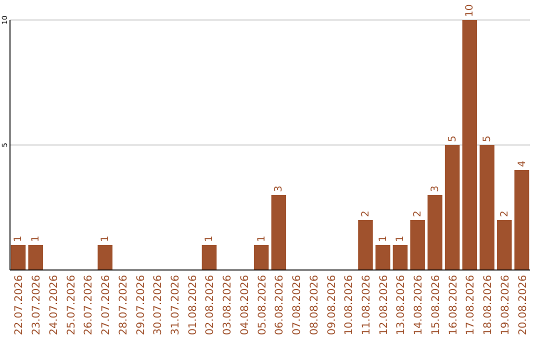 This screenshot has width=540, height=340. I want to click on x-tick-label: 07.08.2026, so click(297, 305).